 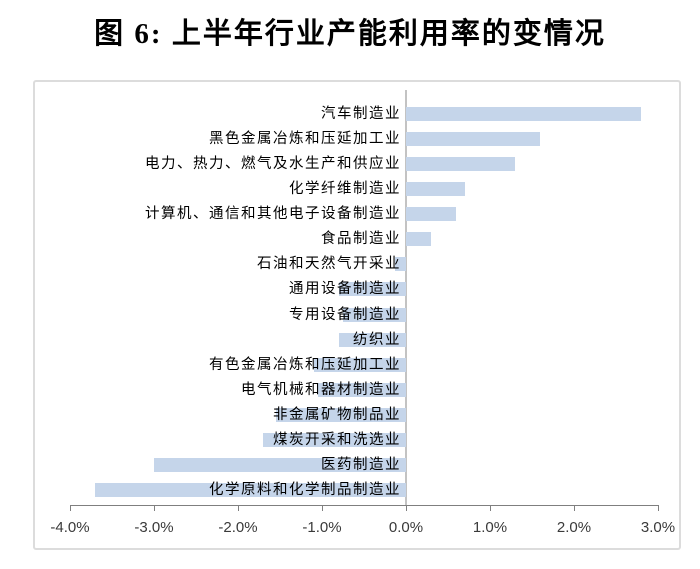 I want to click on category-label: 电气机械和器材制造业, so click(x=321, y=389).